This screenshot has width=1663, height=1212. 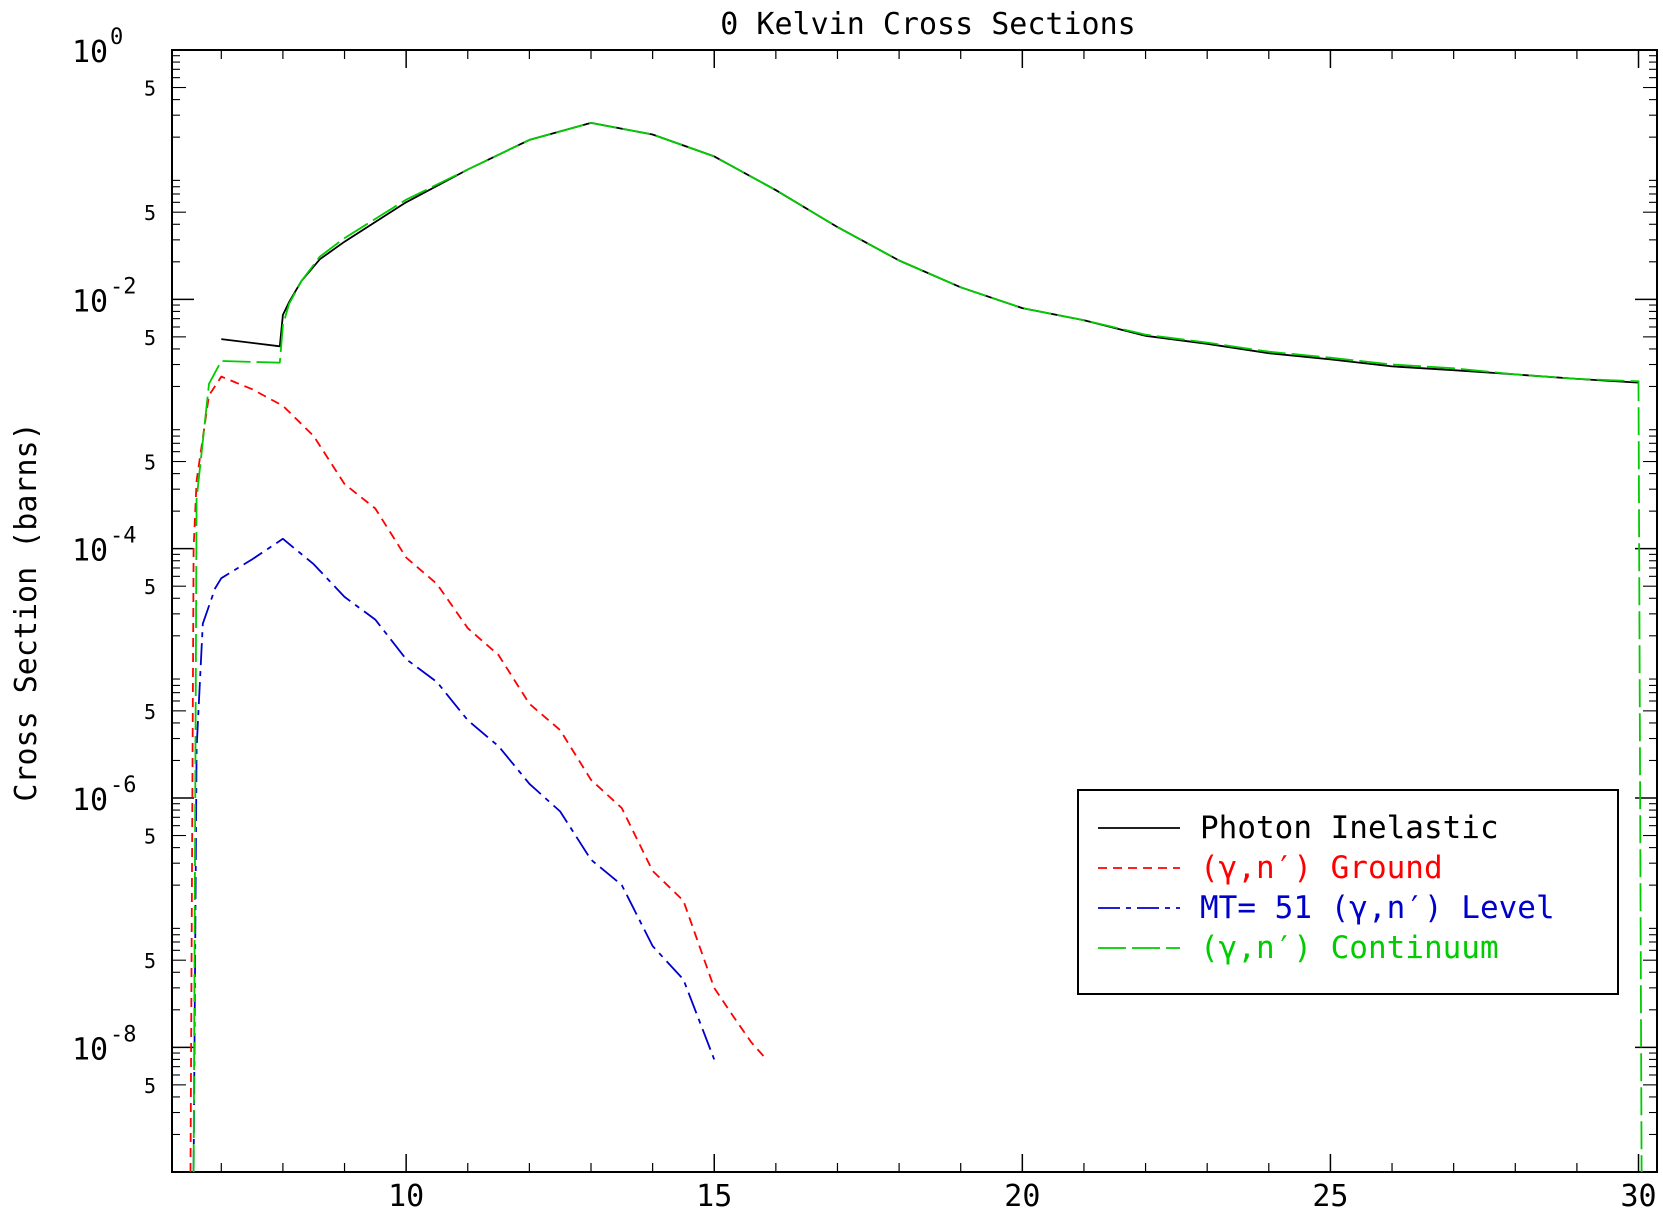 What do you see at coordinates (123, 286) in the screenshot?
I see `y-tick-exponent: -2` at bounding box center [123, 286].